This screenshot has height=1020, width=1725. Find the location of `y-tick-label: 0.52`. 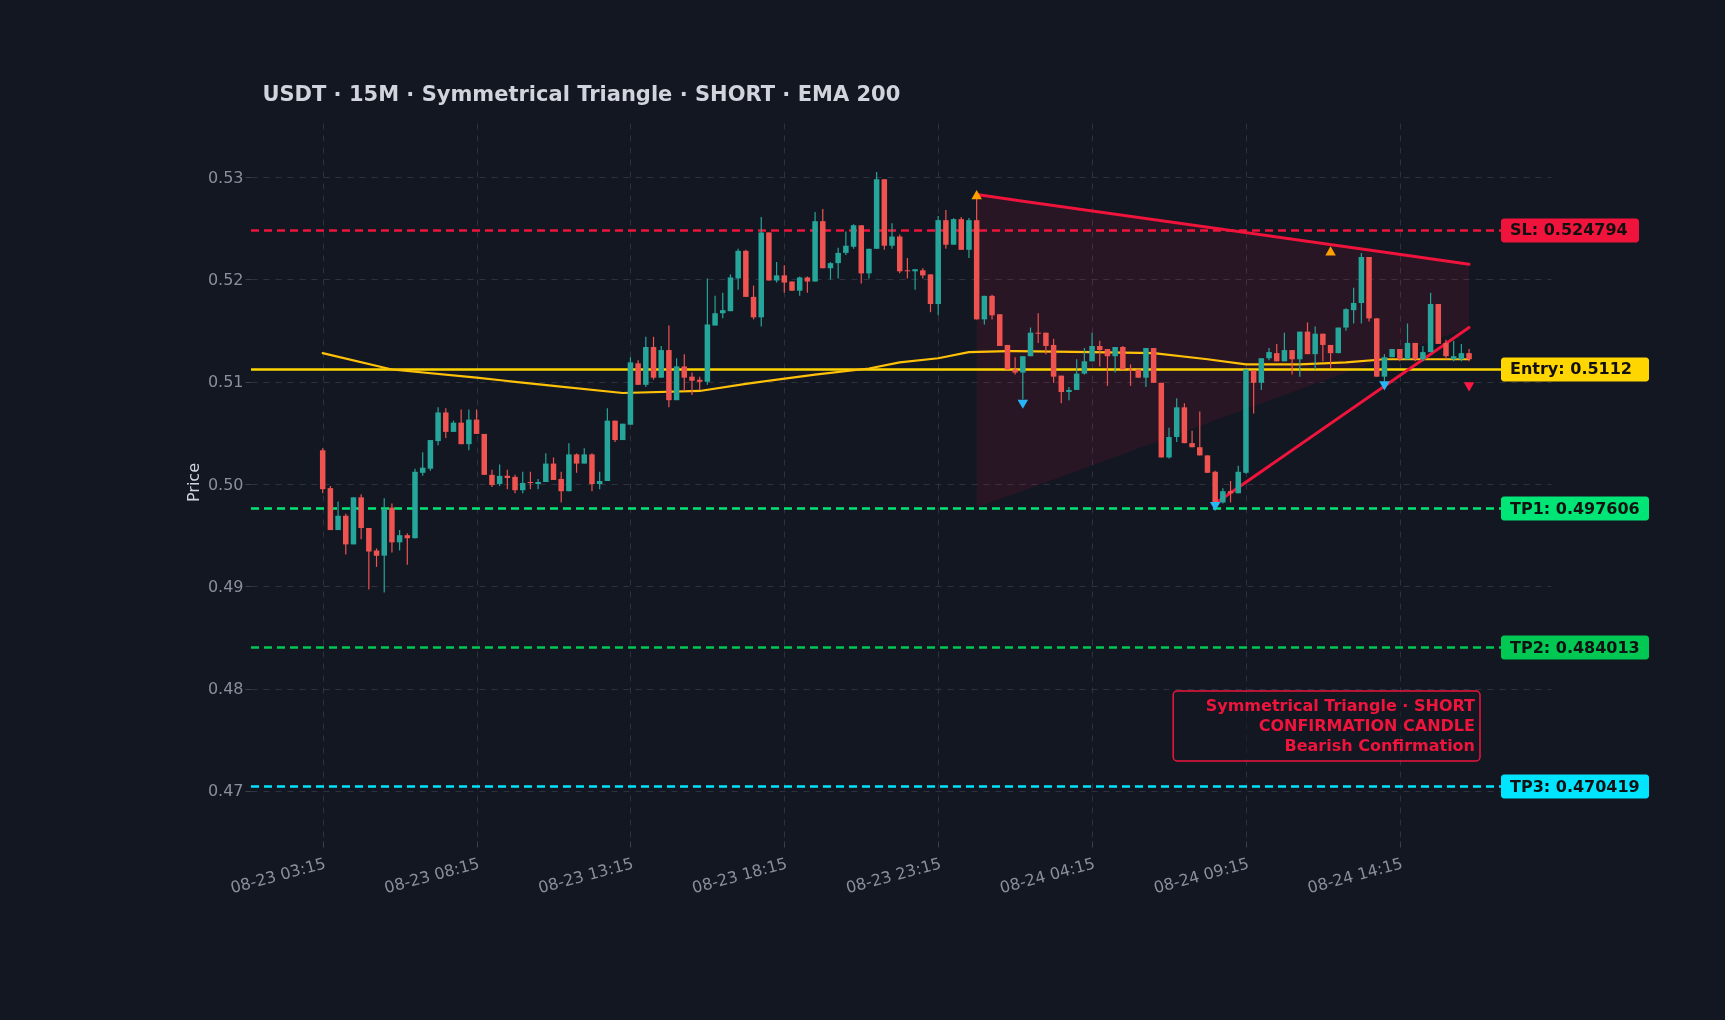

y-tick-label: 0.52 is located at coordinates (225, 279).